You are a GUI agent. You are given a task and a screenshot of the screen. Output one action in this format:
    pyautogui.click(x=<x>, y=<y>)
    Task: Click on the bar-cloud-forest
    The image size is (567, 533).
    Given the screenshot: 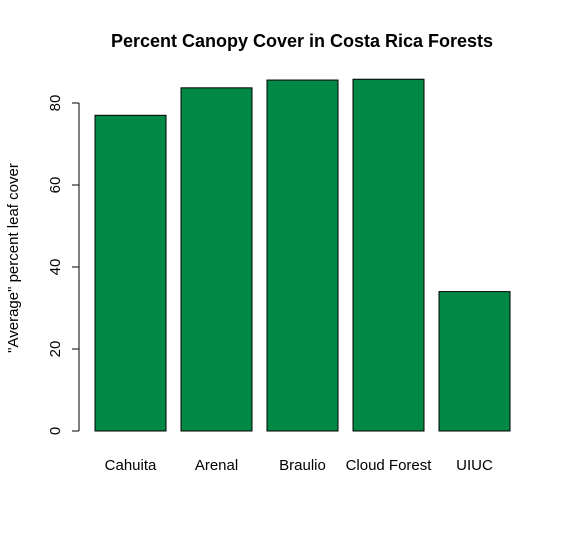 What is the action you would take?
    pyautogui.click(x=388, y=255)
    